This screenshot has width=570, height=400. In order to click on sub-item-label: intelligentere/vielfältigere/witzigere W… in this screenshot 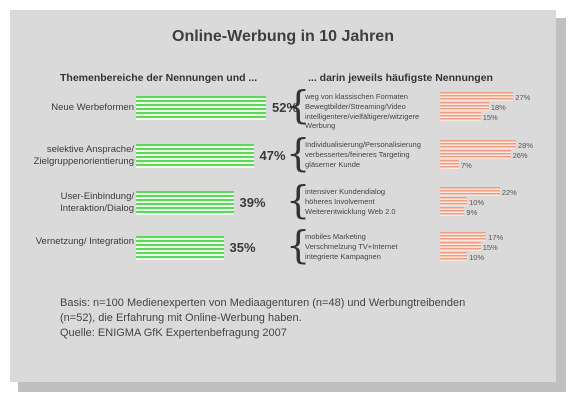, I will do `click(362, 121)`.